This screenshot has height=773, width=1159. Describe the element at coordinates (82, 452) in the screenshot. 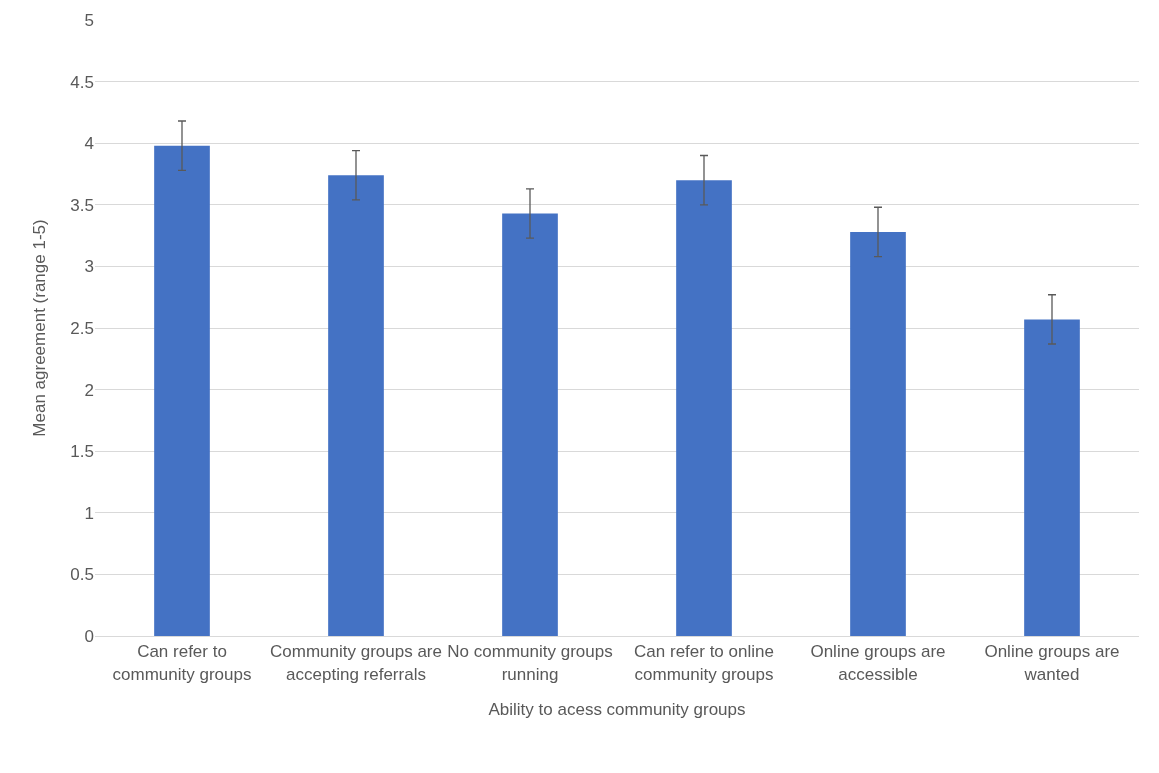

I see `y-tick-label: 1.5` at that location.